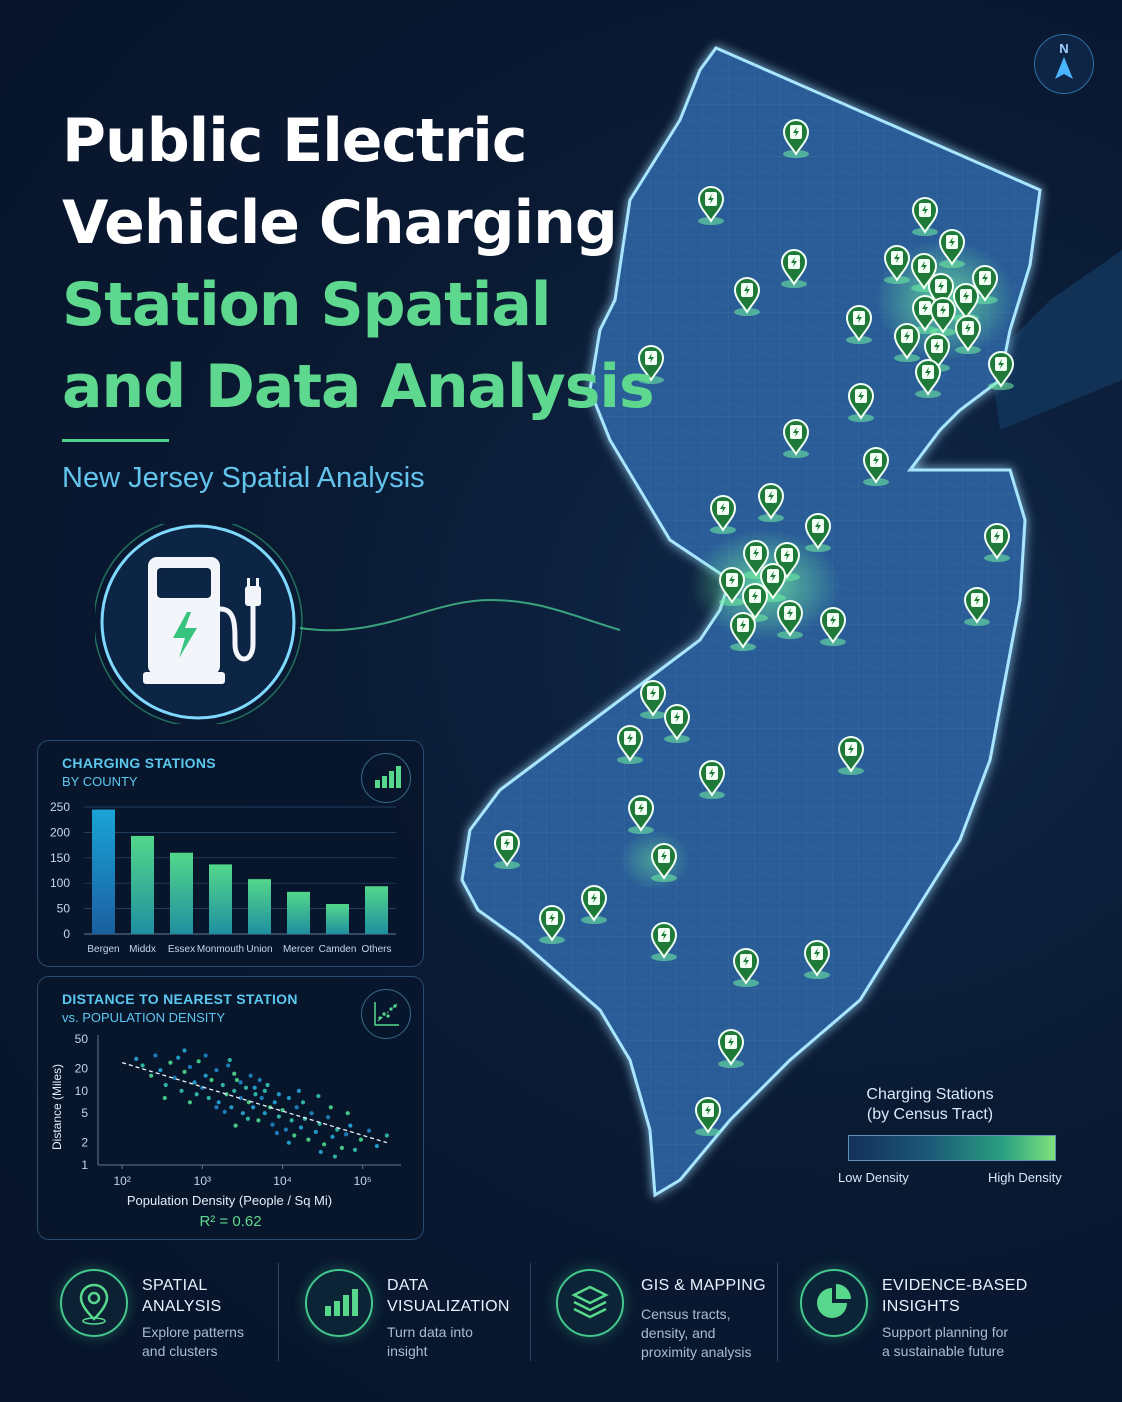  I want to click on feature-title-line: INSIGHTS, so click(921, 1306).